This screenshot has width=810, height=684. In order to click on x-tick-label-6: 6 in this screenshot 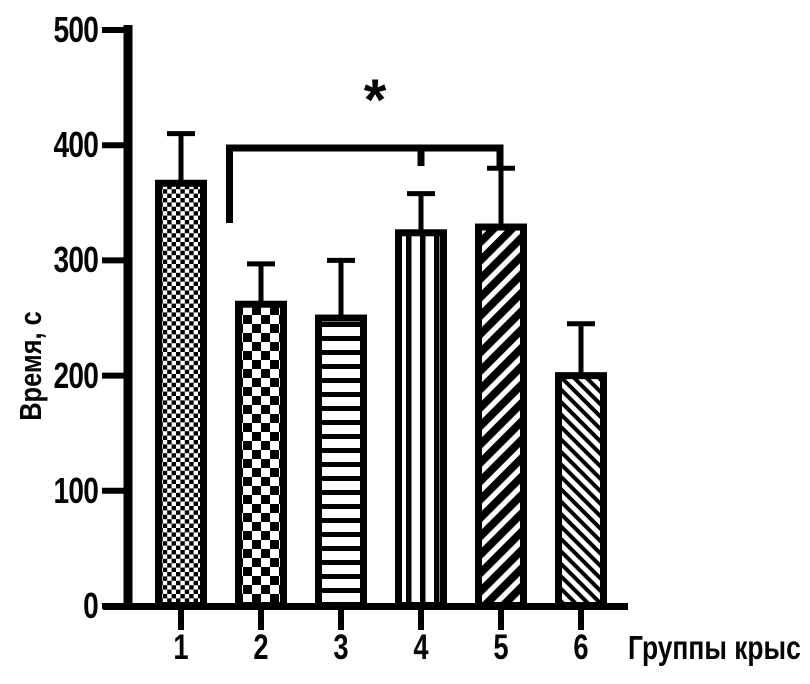, I will do `click(581, 647)`.